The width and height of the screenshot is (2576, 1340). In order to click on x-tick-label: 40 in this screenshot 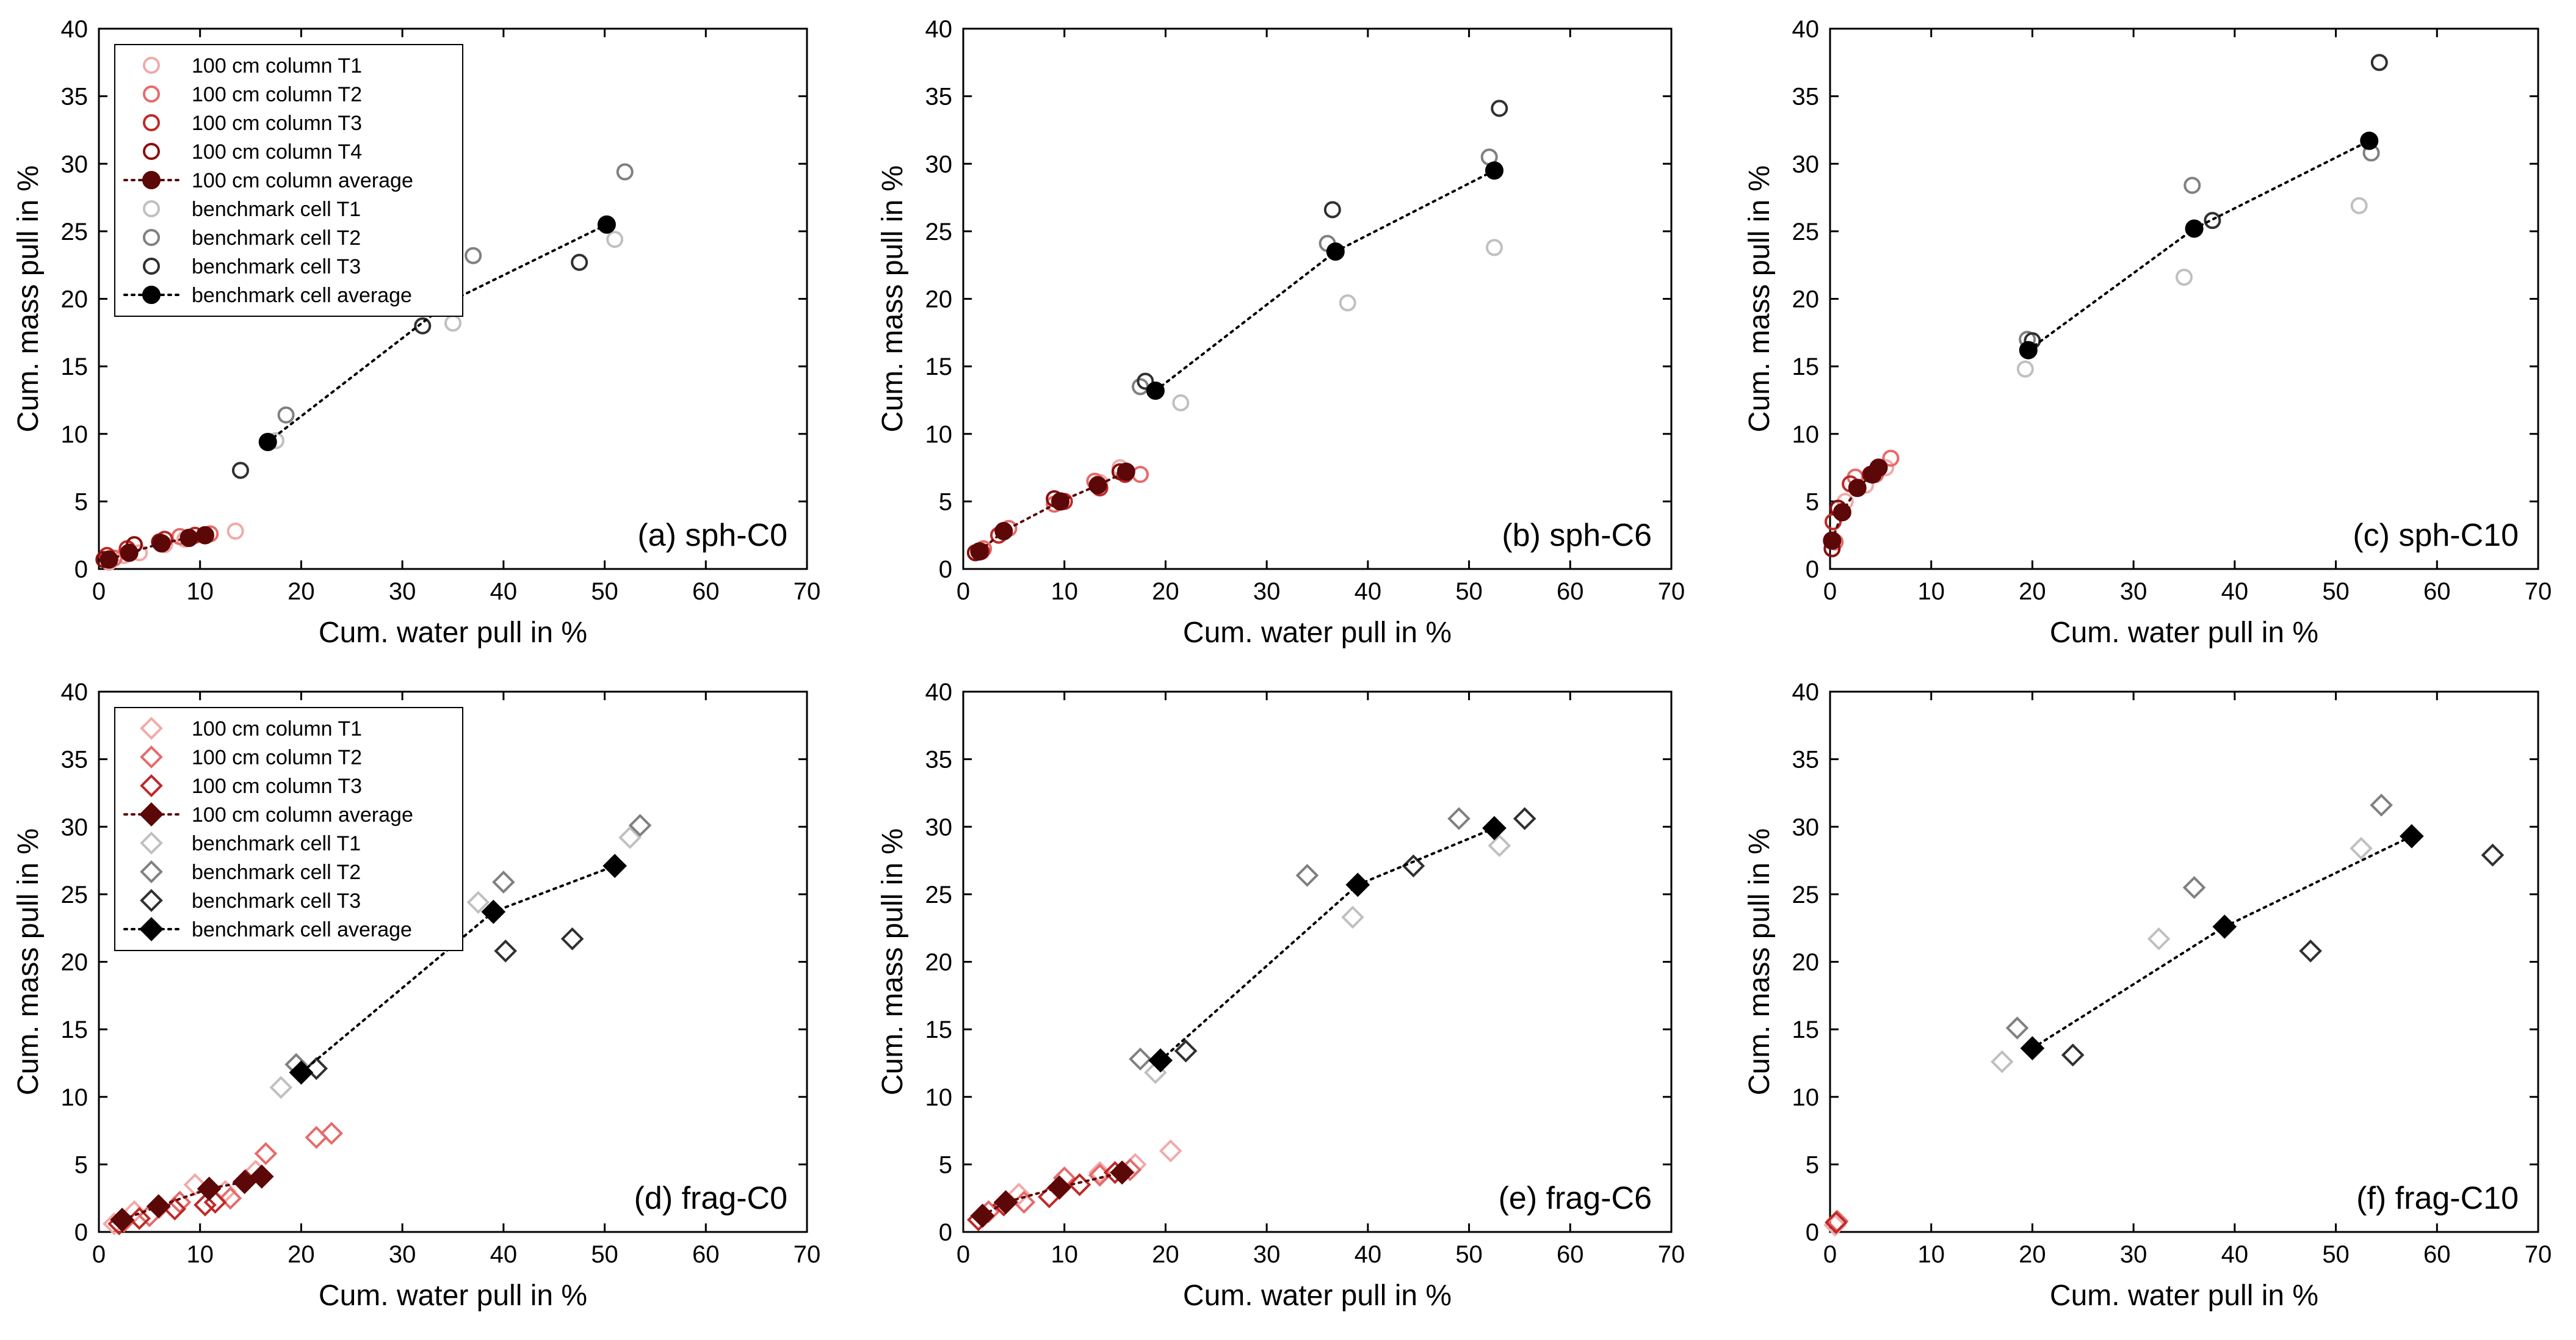, I will do `click(504, 591)`.